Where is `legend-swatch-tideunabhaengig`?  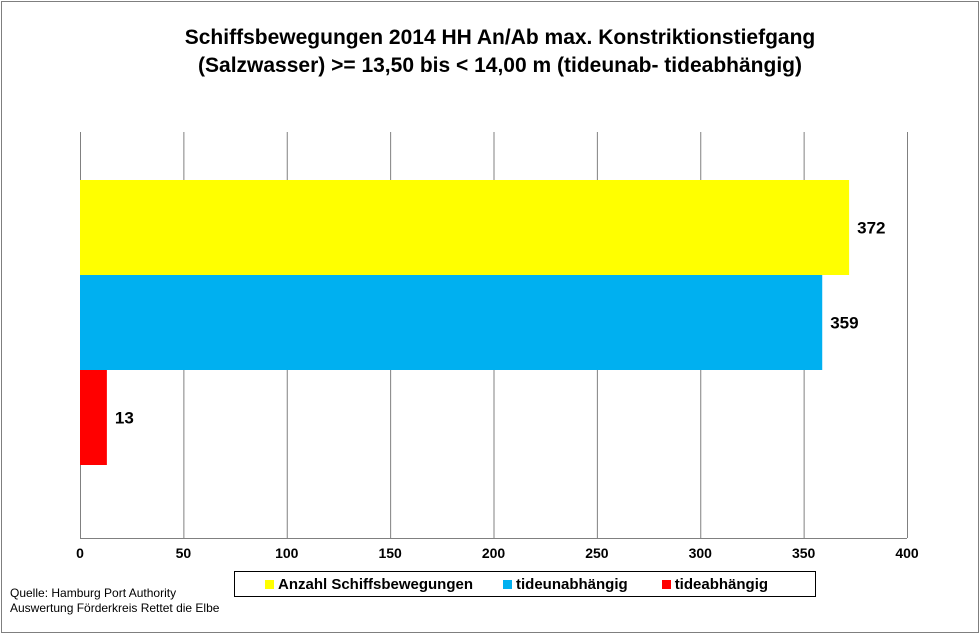
legend-swatch-tideunabhaengig is located at coordinates (508, 584).